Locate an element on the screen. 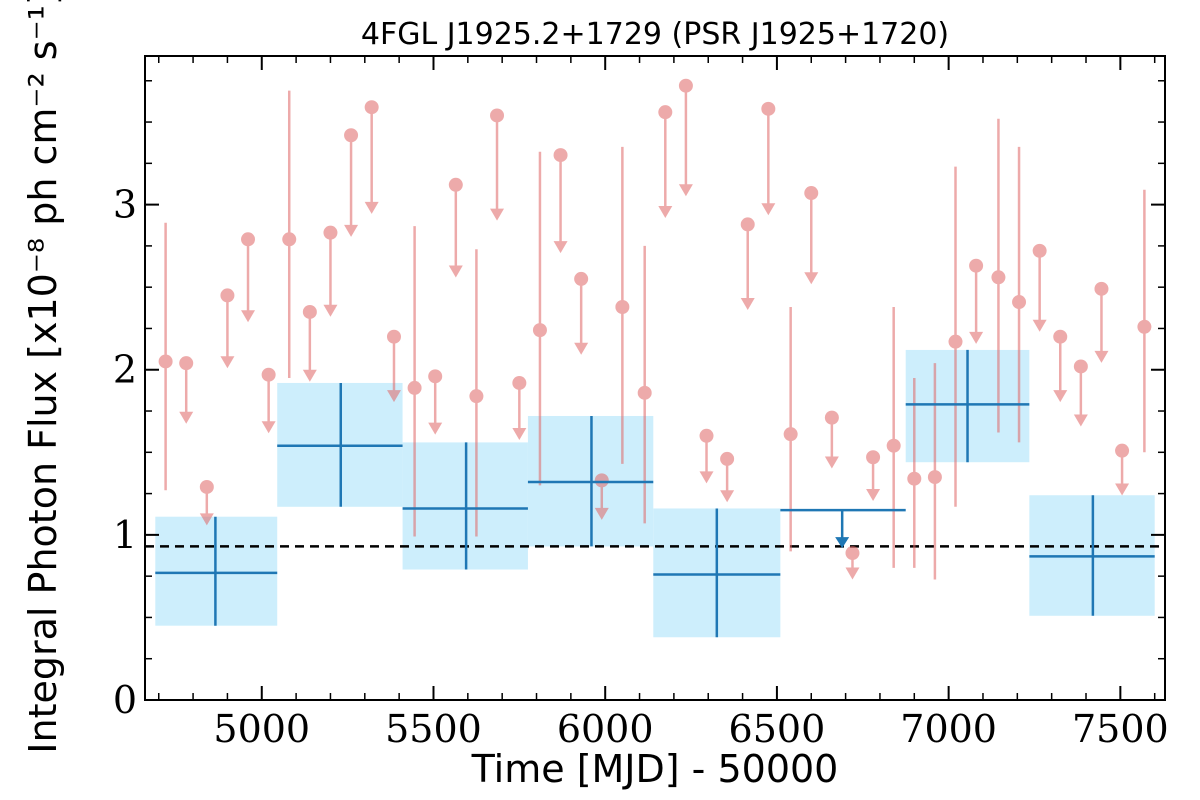 Image resolution: width=1200 pixels, height=800 pixels. x-tick-label-0: 5000 is located at coordinates (261, 729).